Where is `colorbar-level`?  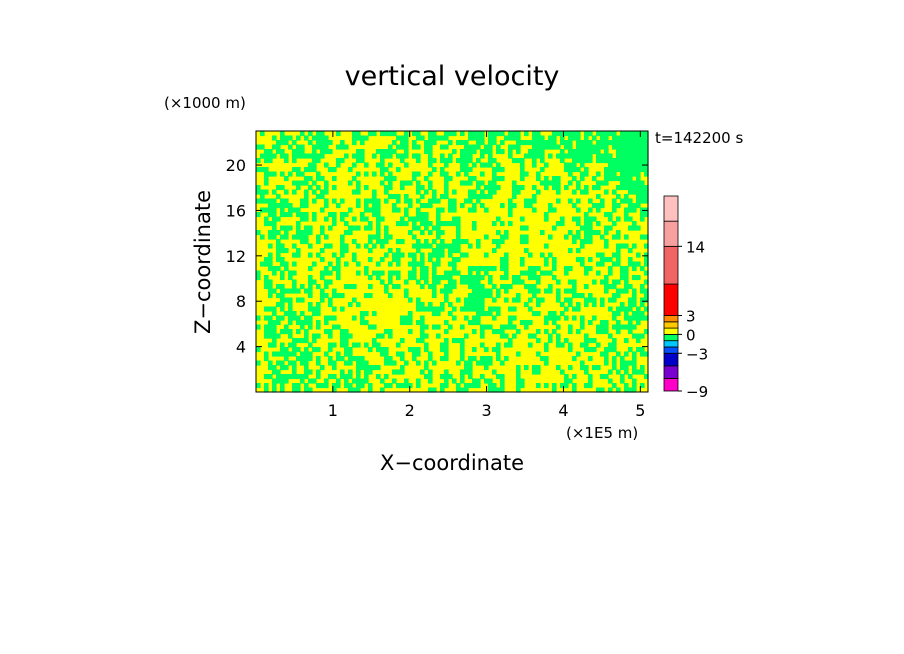 colorbar-level is located at coordinates (671, 208).